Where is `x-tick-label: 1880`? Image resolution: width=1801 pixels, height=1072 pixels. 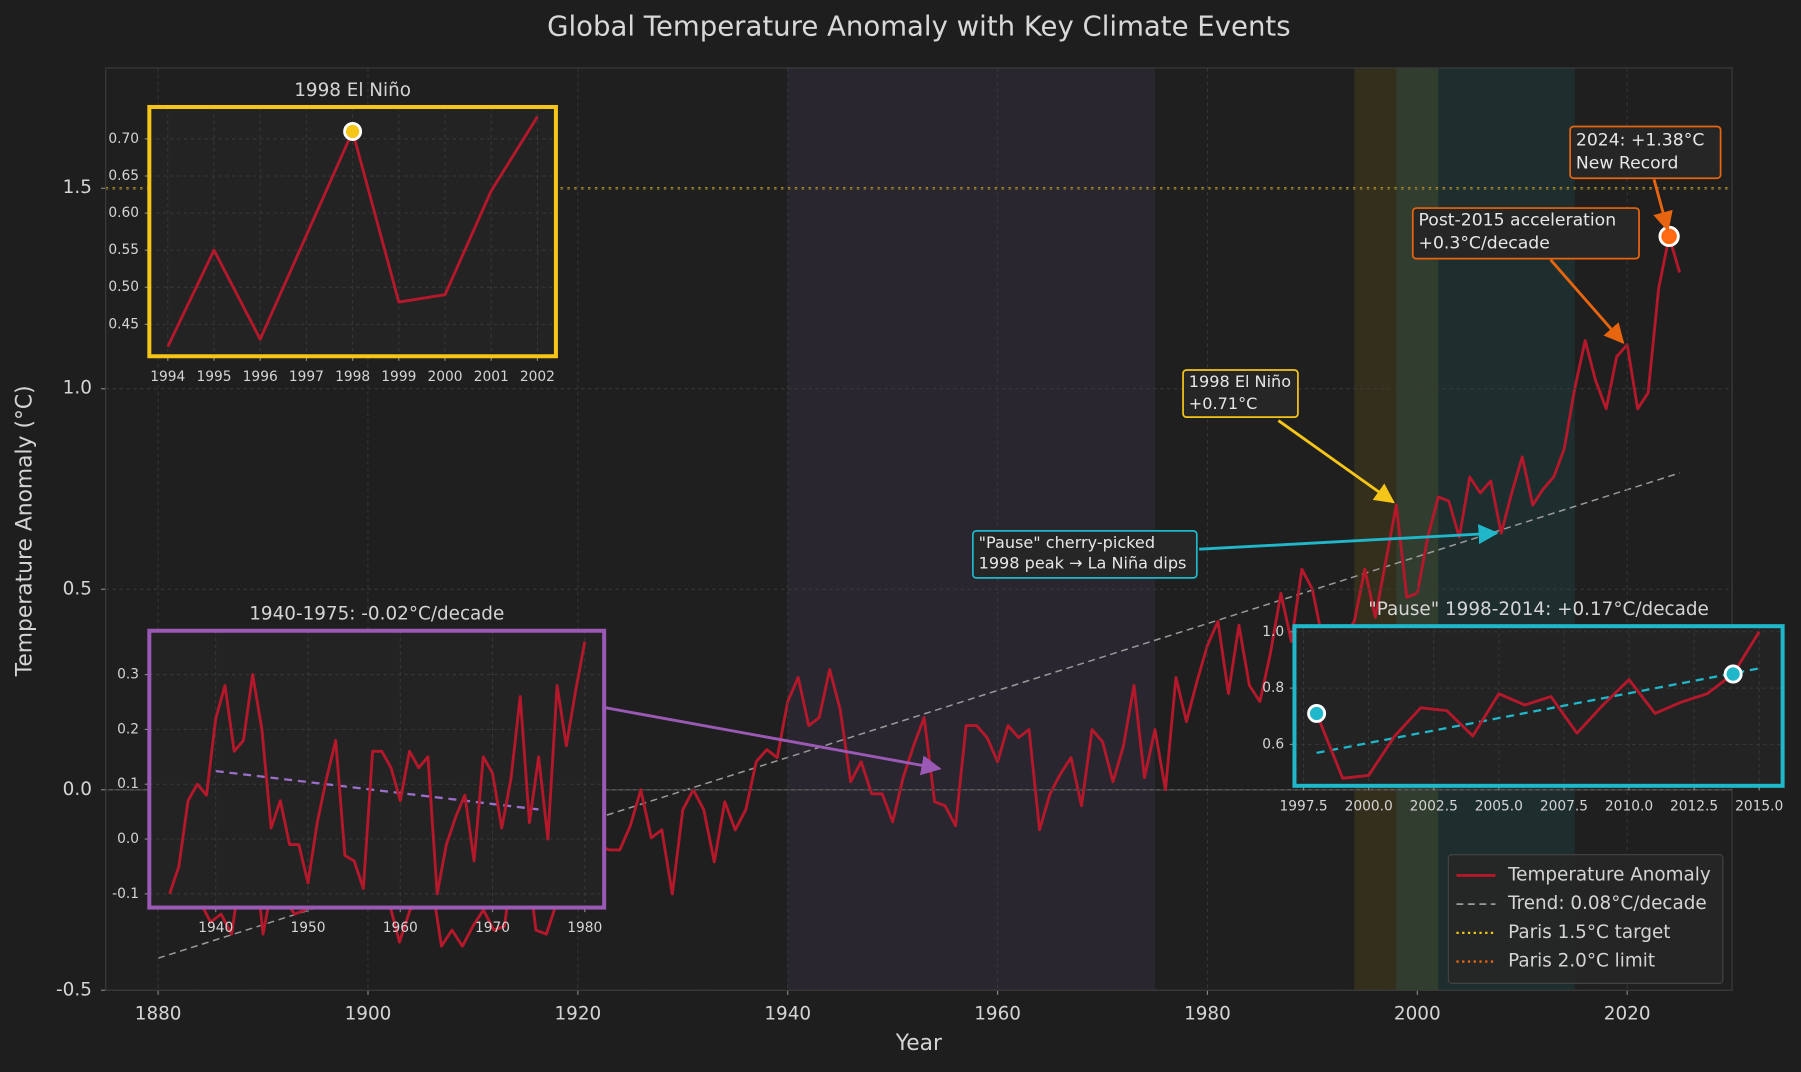 x-tick-label: 1880 is located at coordinates (158, 1013).